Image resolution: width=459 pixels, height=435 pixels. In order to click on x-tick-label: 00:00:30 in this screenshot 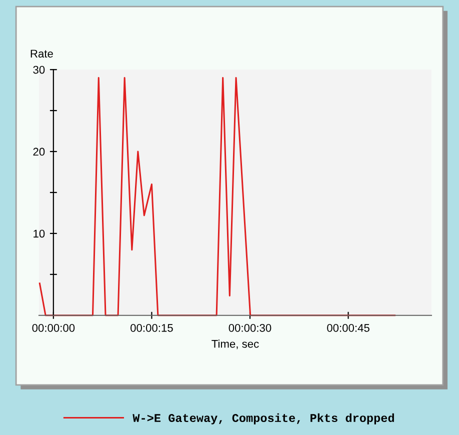, I will do `click(250, 328)`.